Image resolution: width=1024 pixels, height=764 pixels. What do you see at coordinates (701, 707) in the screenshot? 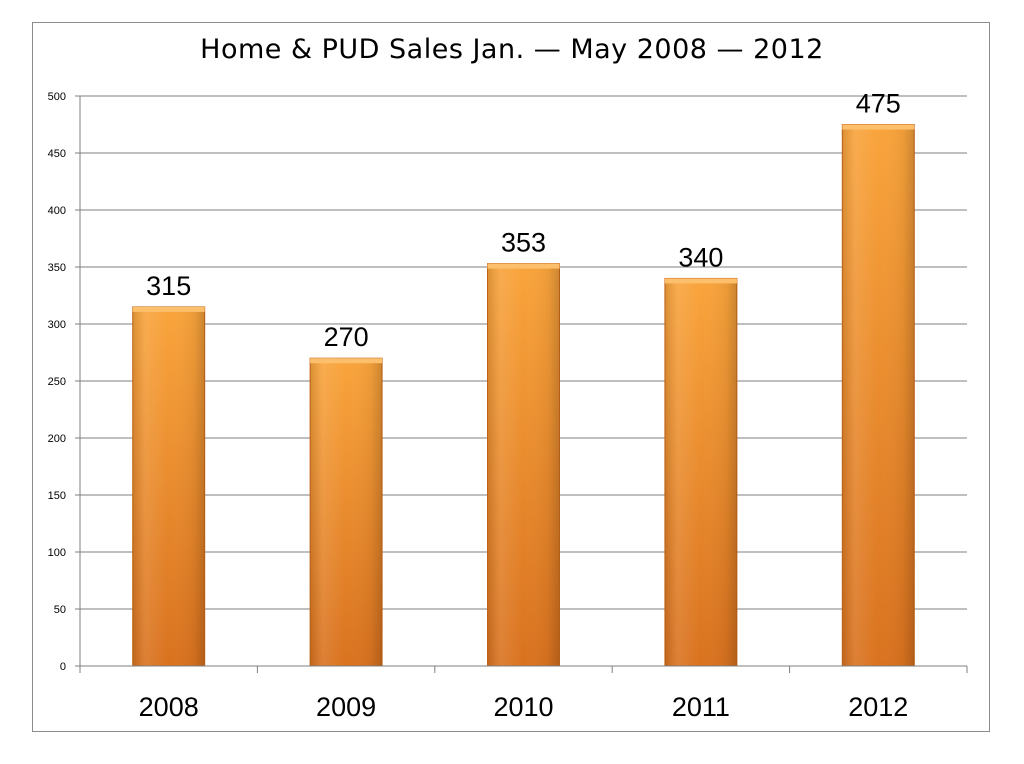
I see `x-tick-label: 2011` at bounding box center [701, 707].